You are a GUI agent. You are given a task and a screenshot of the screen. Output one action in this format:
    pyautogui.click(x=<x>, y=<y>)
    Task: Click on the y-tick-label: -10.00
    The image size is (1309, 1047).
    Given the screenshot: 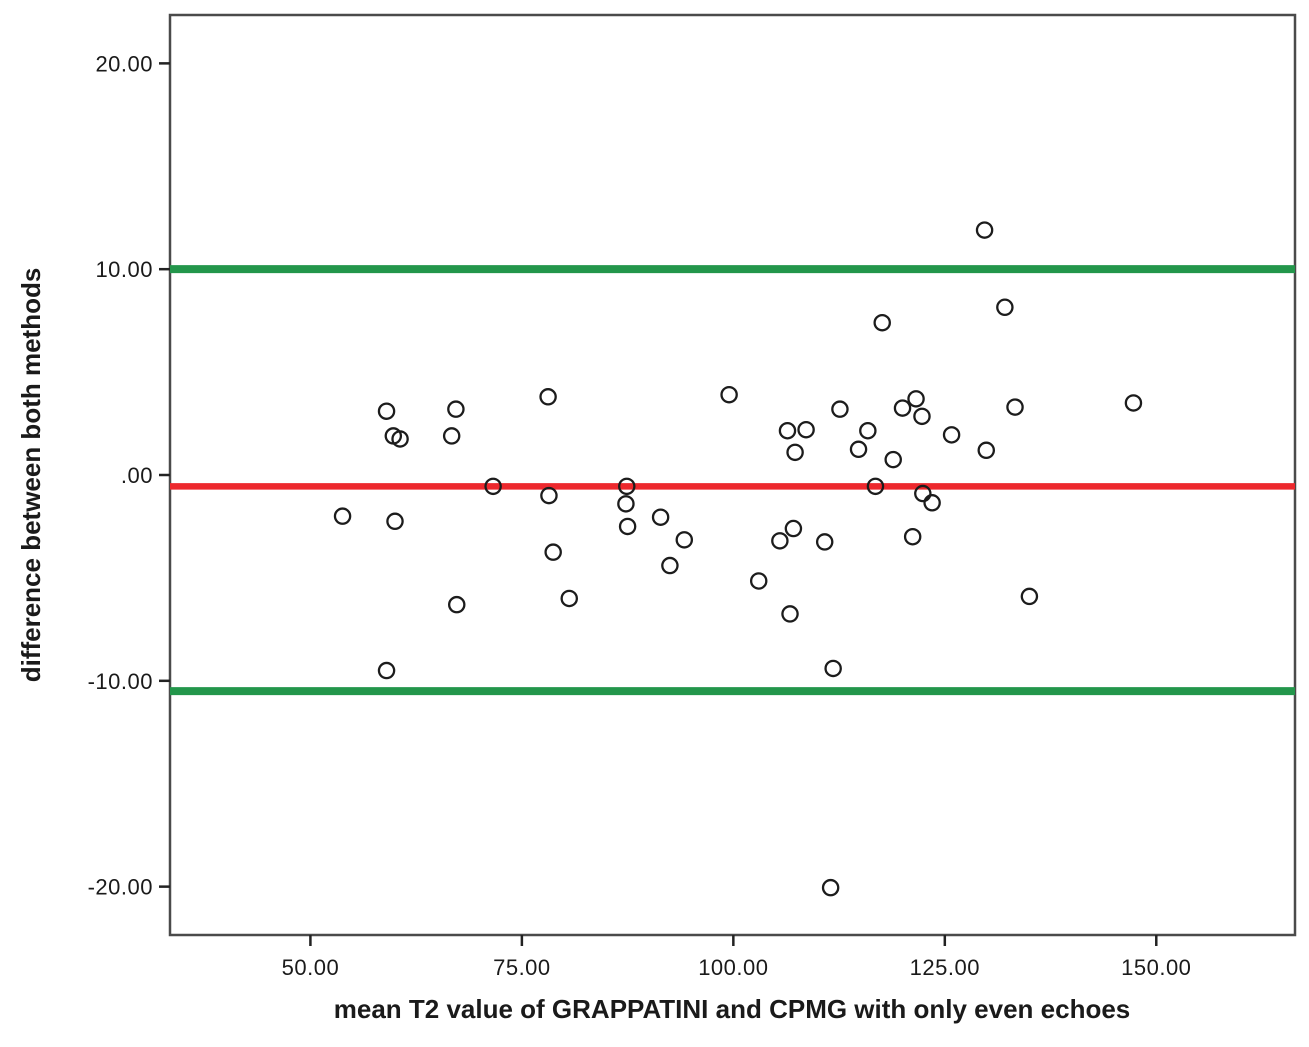 What is the action you would take?
    pyautogui.click(x=120, y=681)
    